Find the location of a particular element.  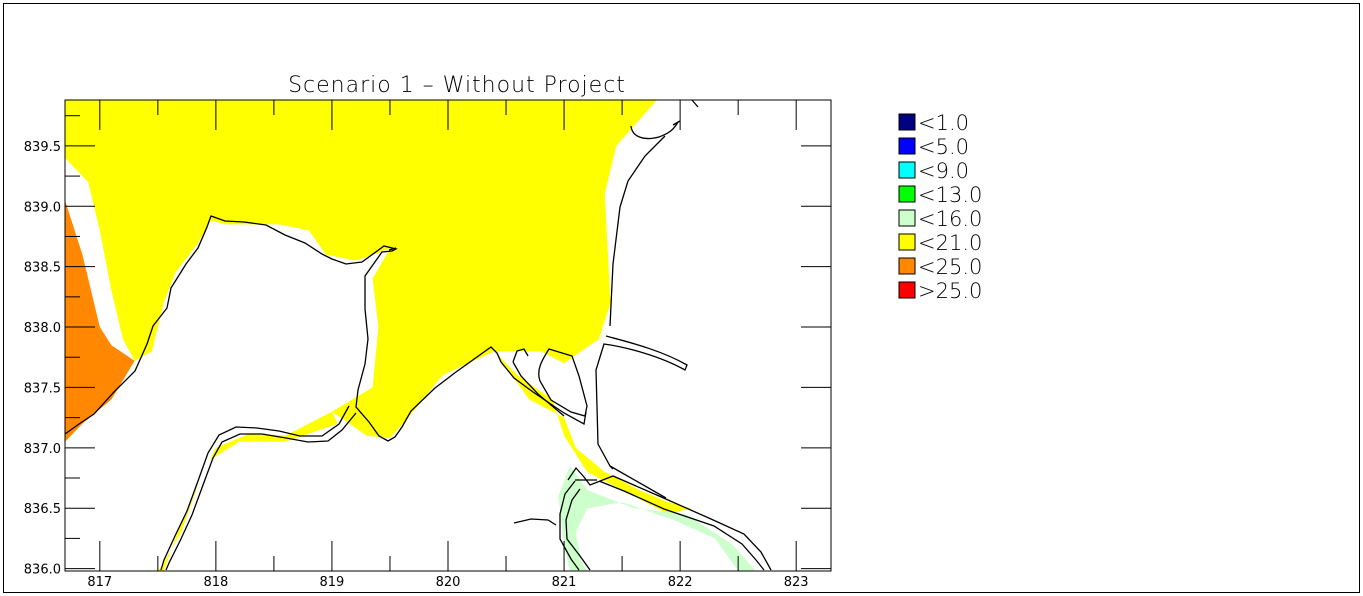

legend-label: <9.0 is located at coordinates (943, 171).